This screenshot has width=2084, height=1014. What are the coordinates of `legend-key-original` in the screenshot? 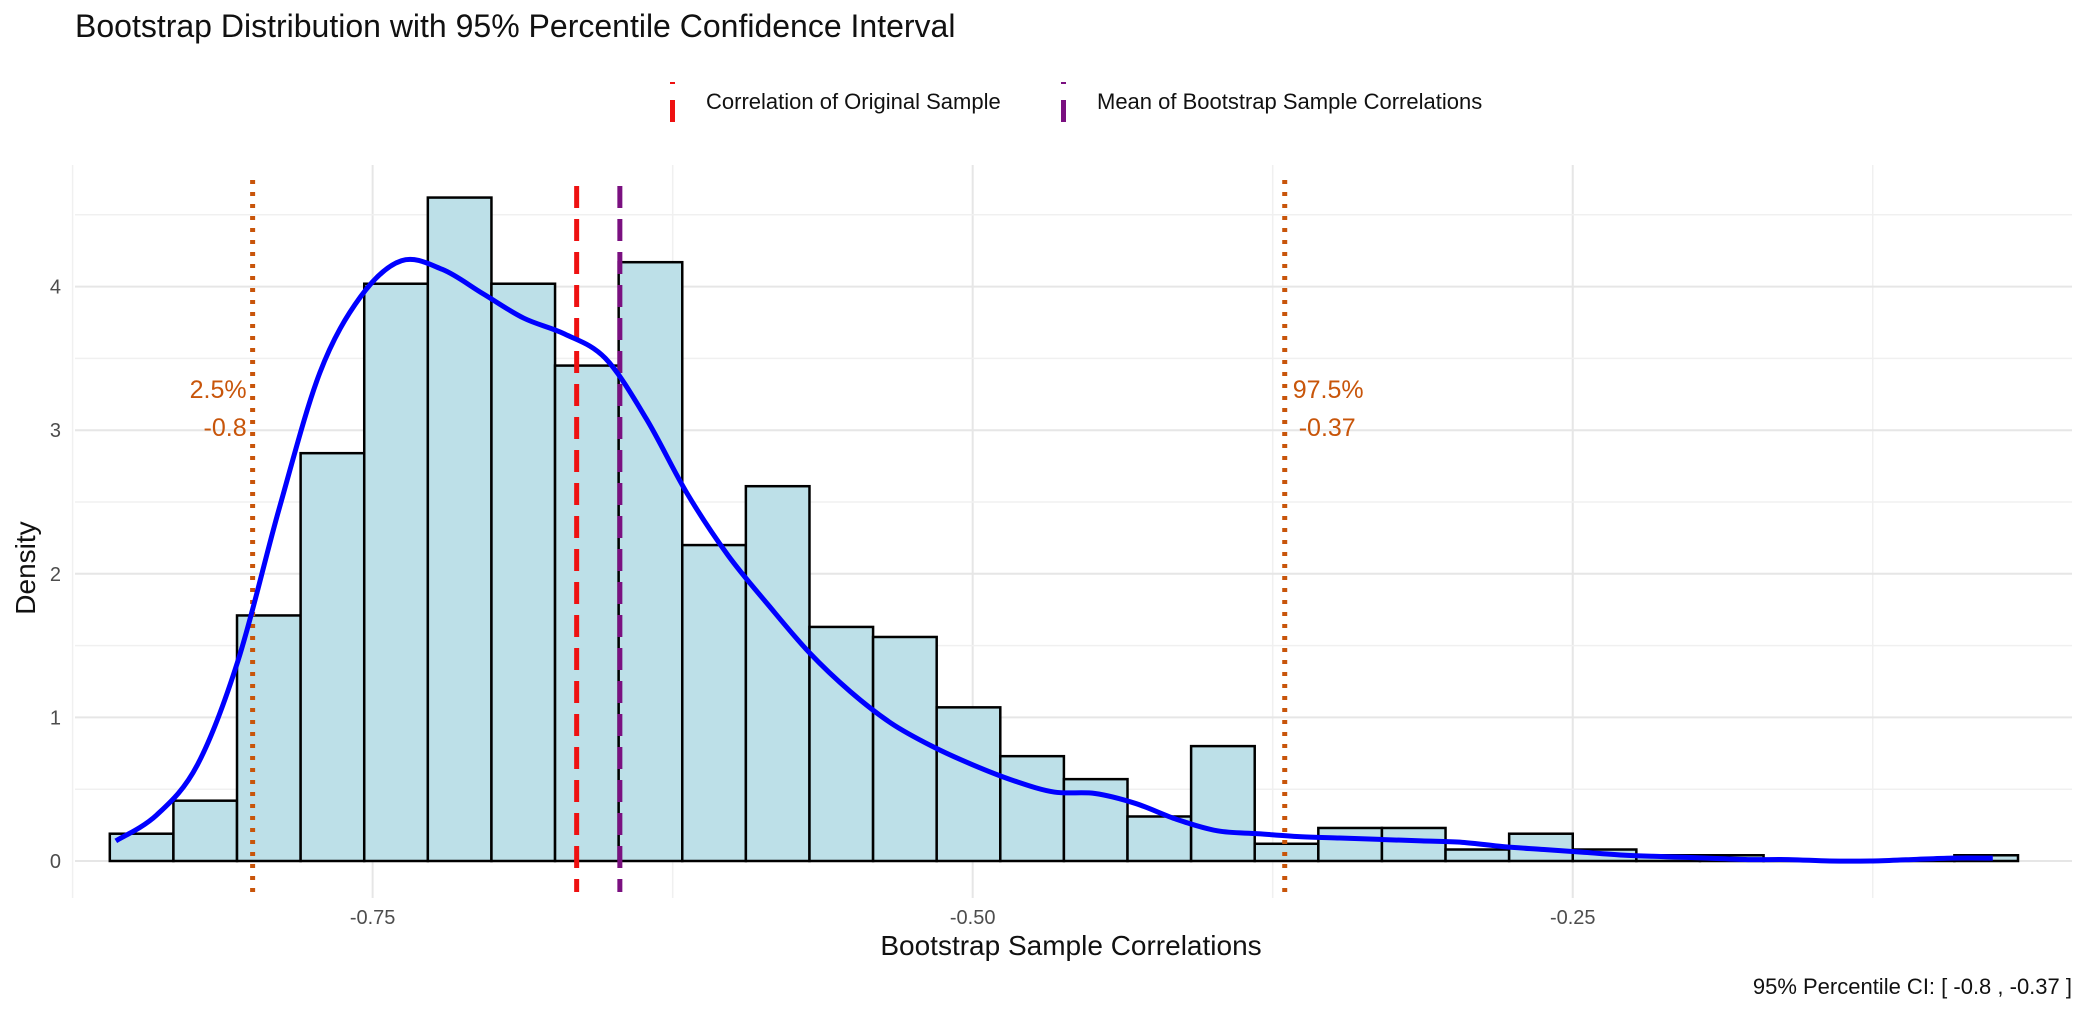 It's located at (672, 102).